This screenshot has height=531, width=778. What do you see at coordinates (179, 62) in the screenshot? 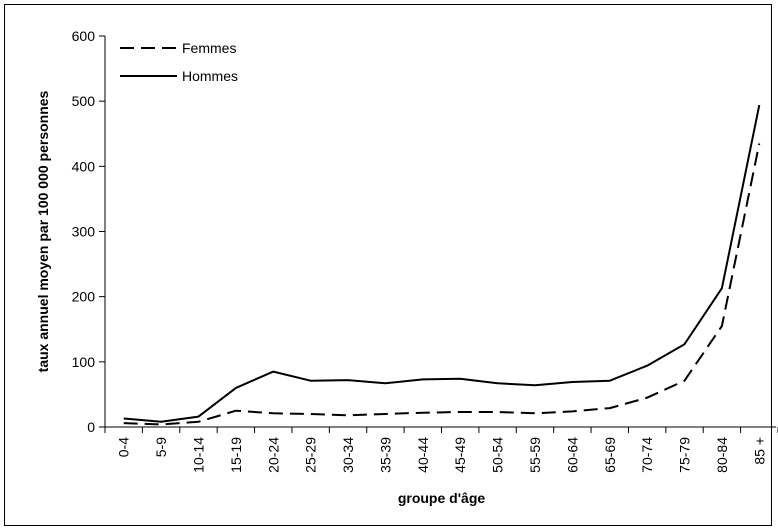
I see `chart-legend: Femmes Hommes` at bounding box center [179, 62].